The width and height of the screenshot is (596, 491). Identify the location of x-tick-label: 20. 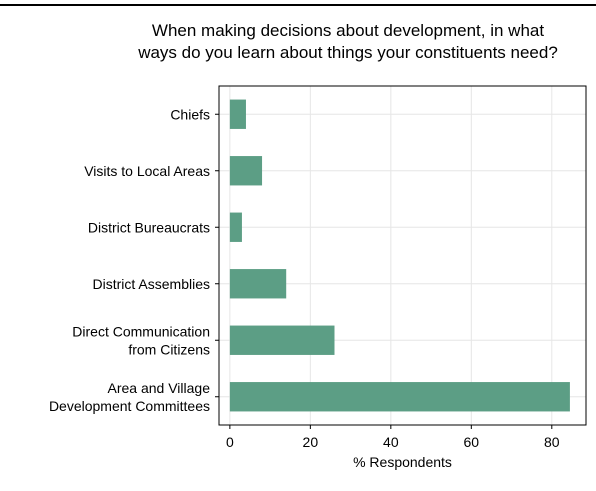
(311, 442).